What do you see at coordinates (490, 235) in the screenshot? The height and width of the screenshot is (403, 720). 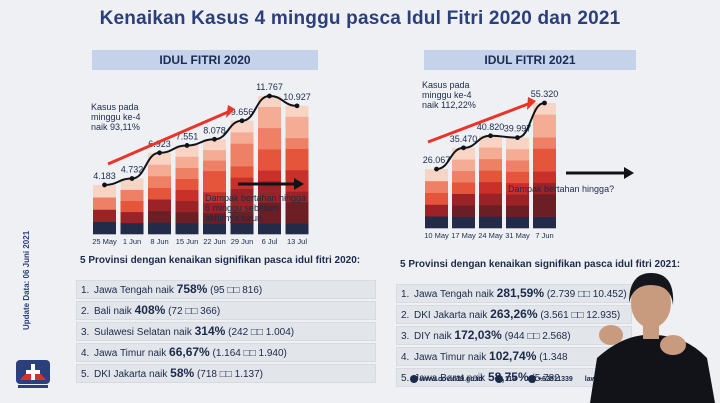 I see `tick-label: 24 May` at bounding box center [490, 235].